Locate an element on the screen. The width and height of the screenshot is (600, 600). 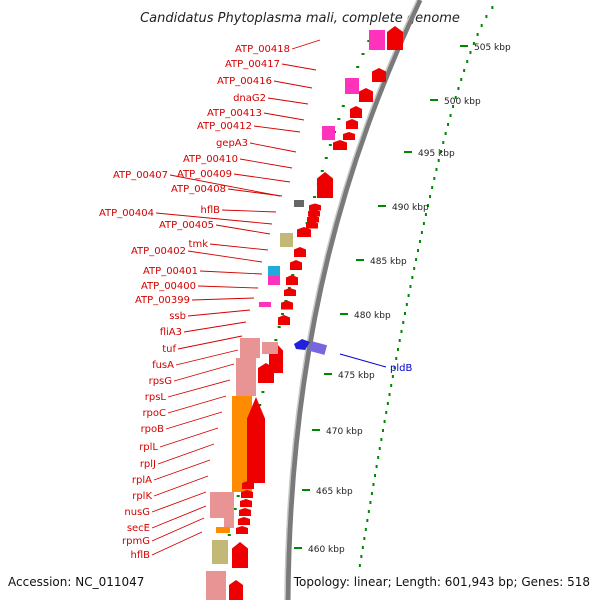
gene-label: ATP_00416 is located at coordinates (244, 81).